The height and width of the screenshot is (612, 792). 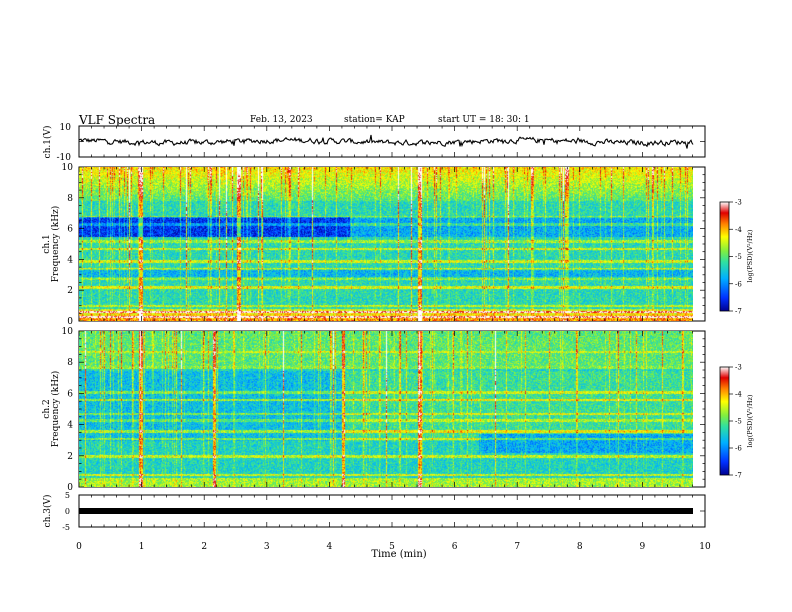 I want to click on ch1-colorbar: -3 -4 -5 -6 -7 log(PSD)(V²/Hz), so click(x=736, y=257).